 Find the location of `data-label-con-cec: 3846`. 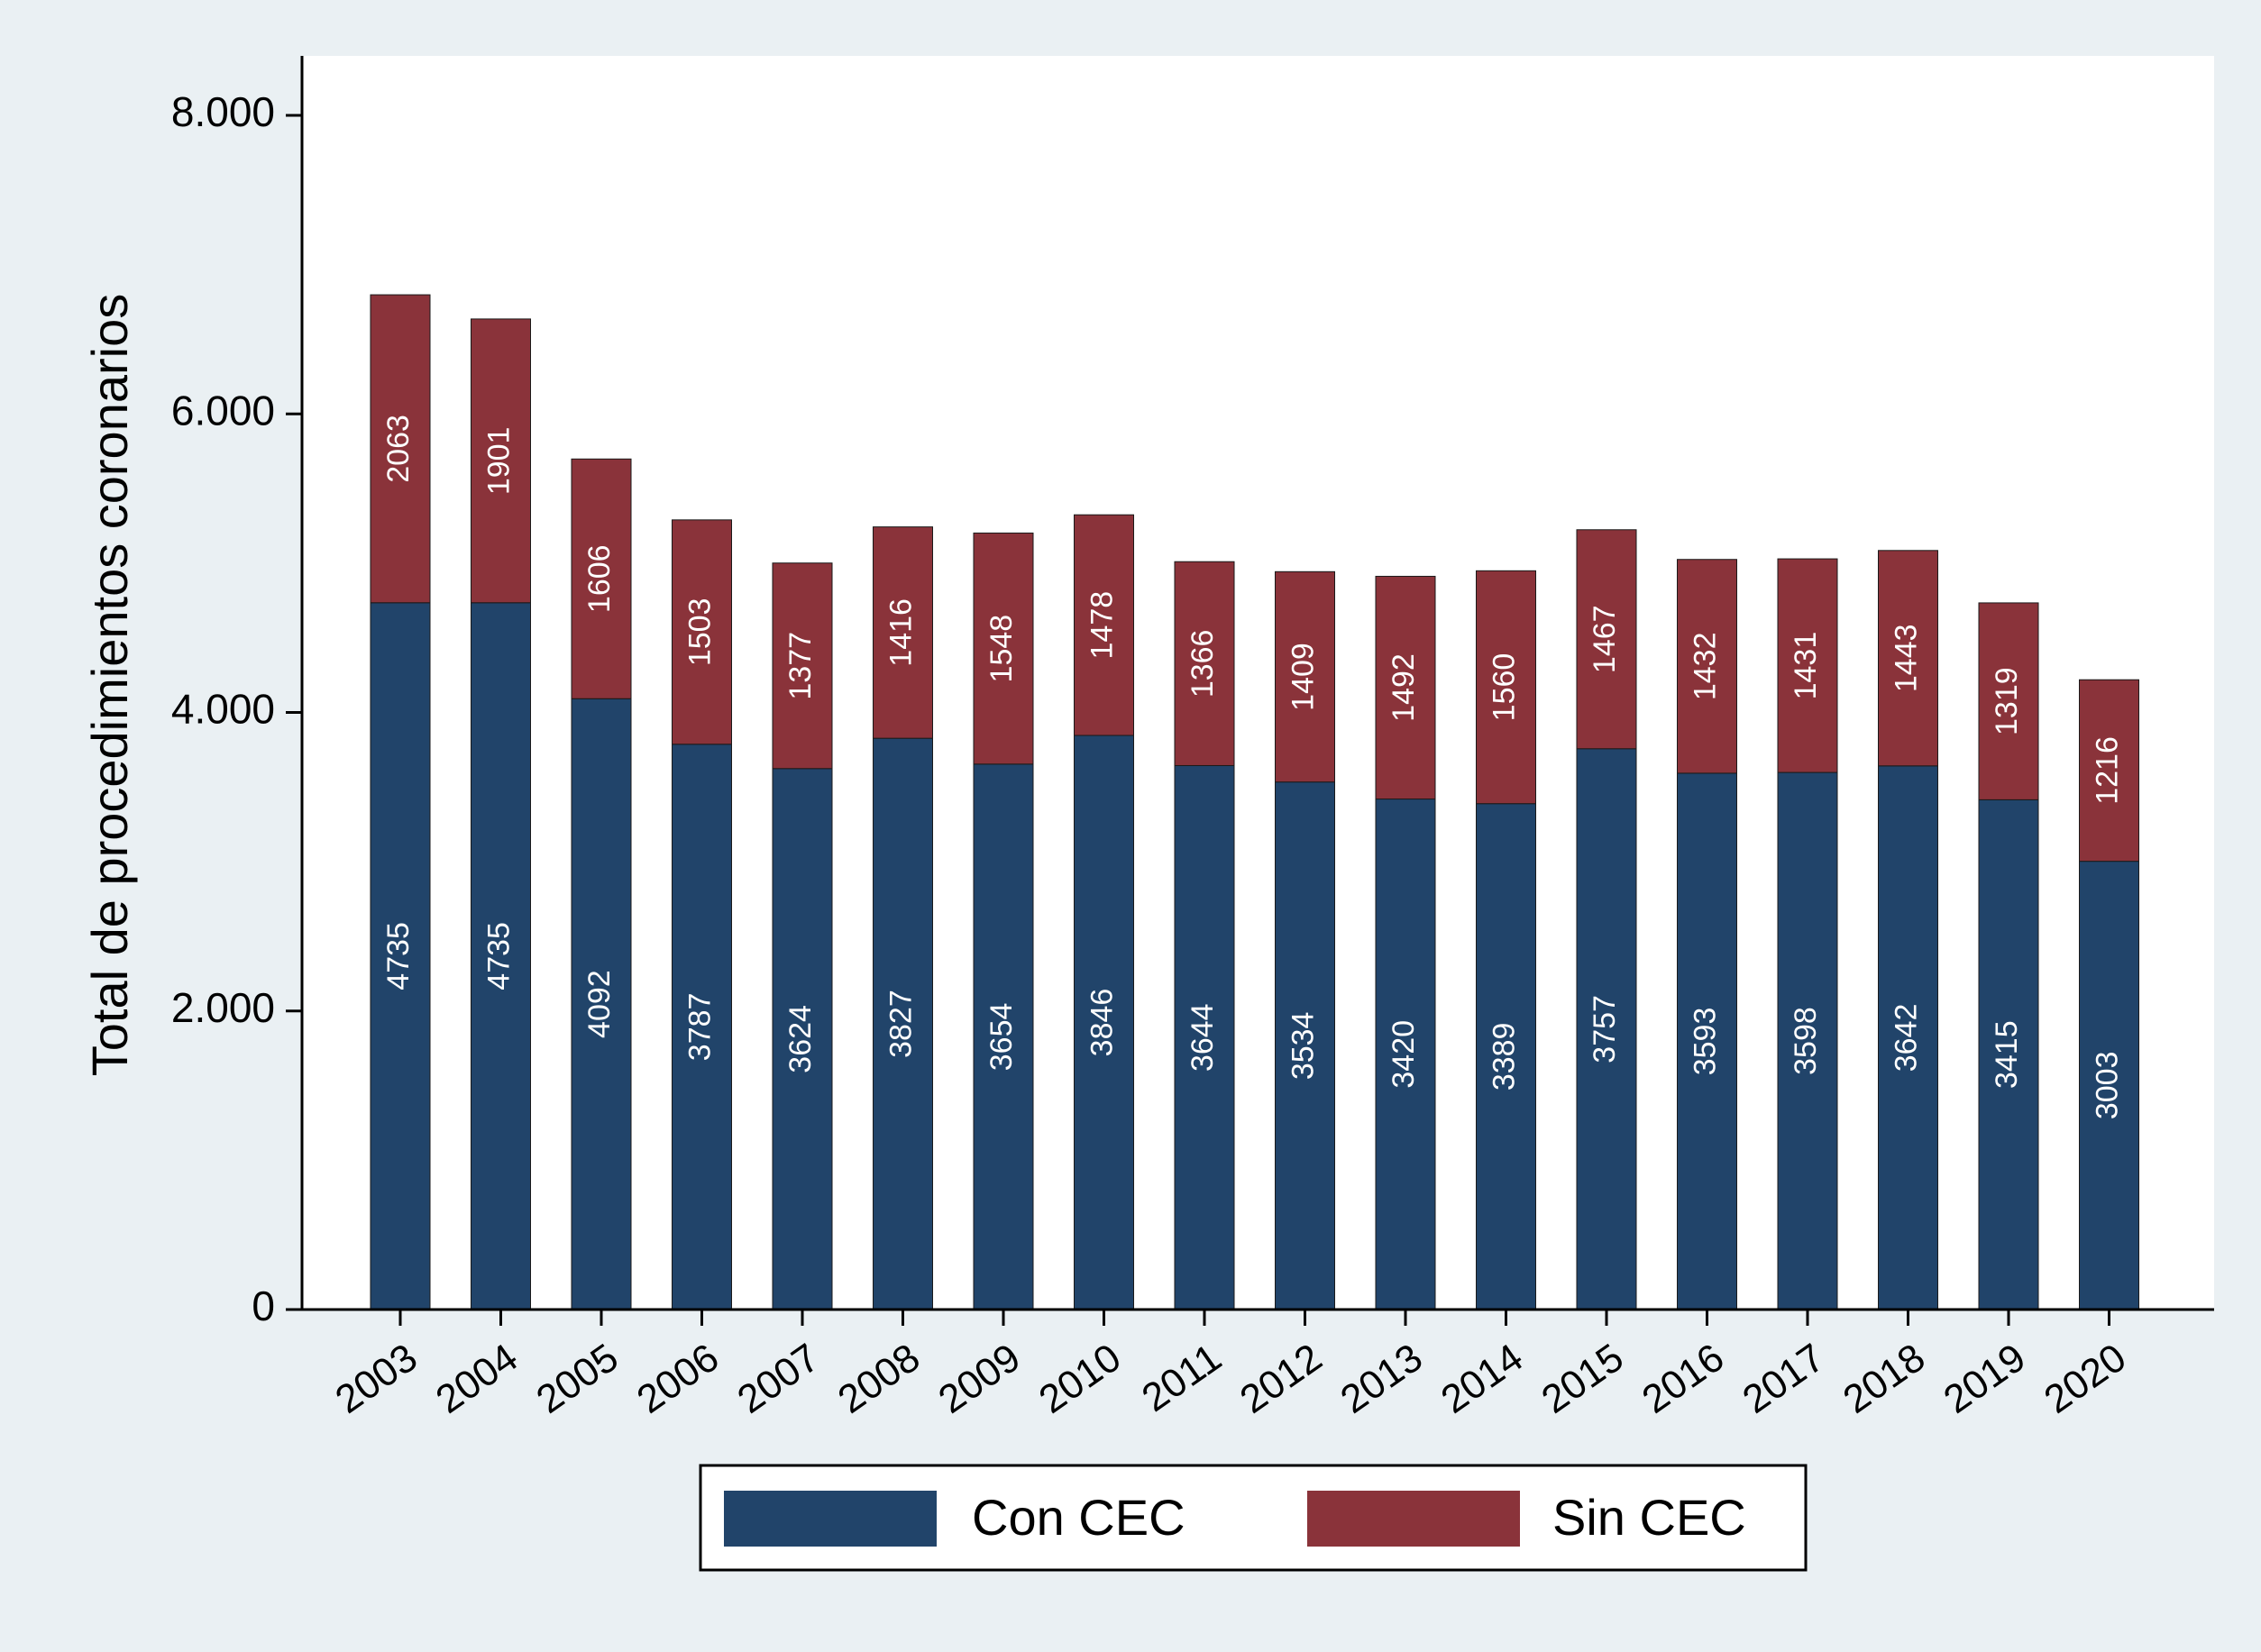

data-label-con-cec: 3846 is located at coordinates (1102, 1023).